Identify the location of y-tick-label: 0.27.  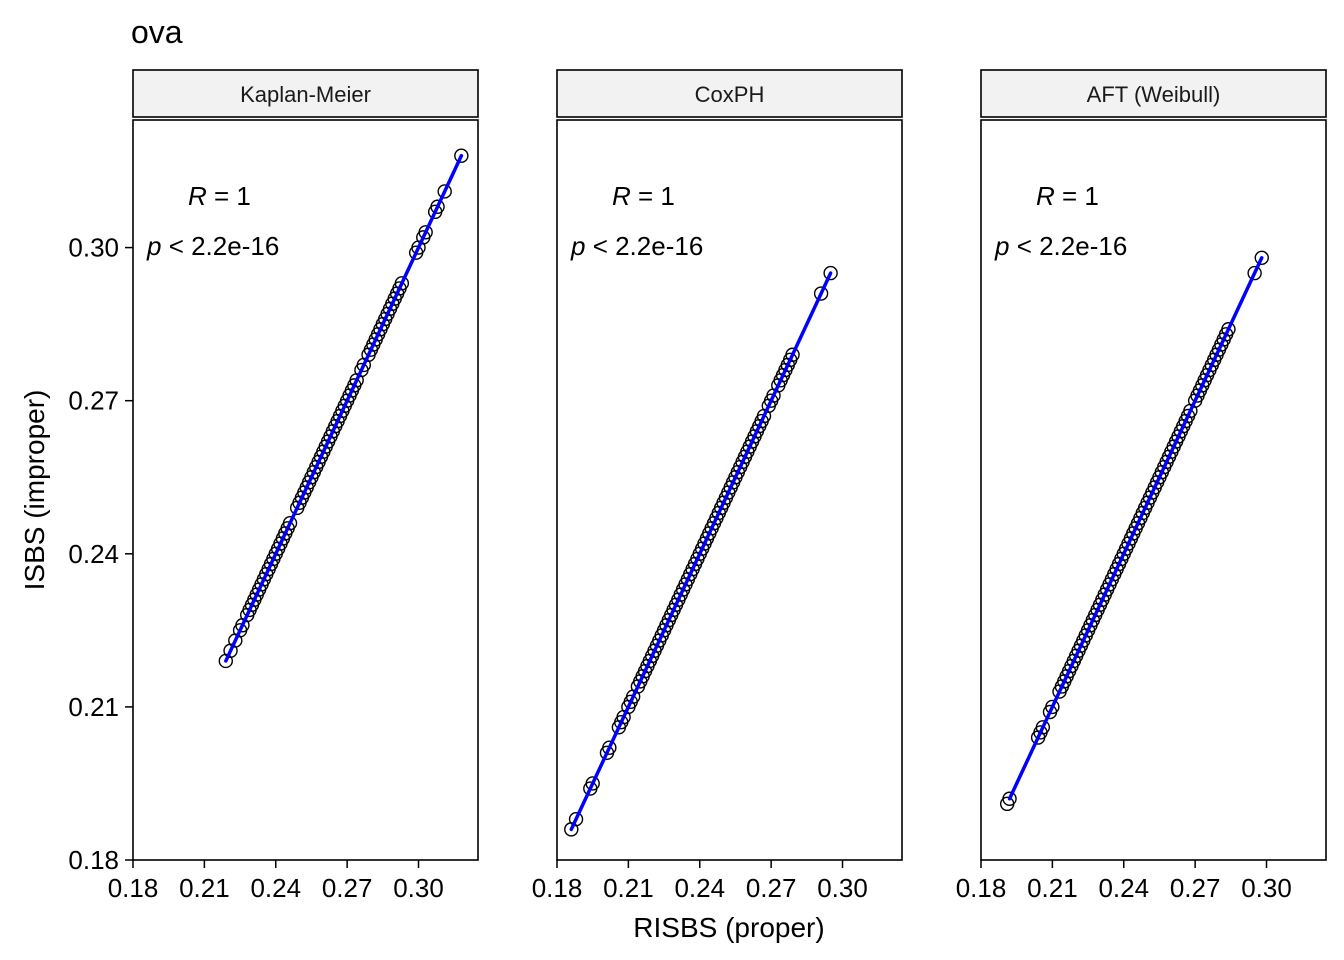
(93, 401).